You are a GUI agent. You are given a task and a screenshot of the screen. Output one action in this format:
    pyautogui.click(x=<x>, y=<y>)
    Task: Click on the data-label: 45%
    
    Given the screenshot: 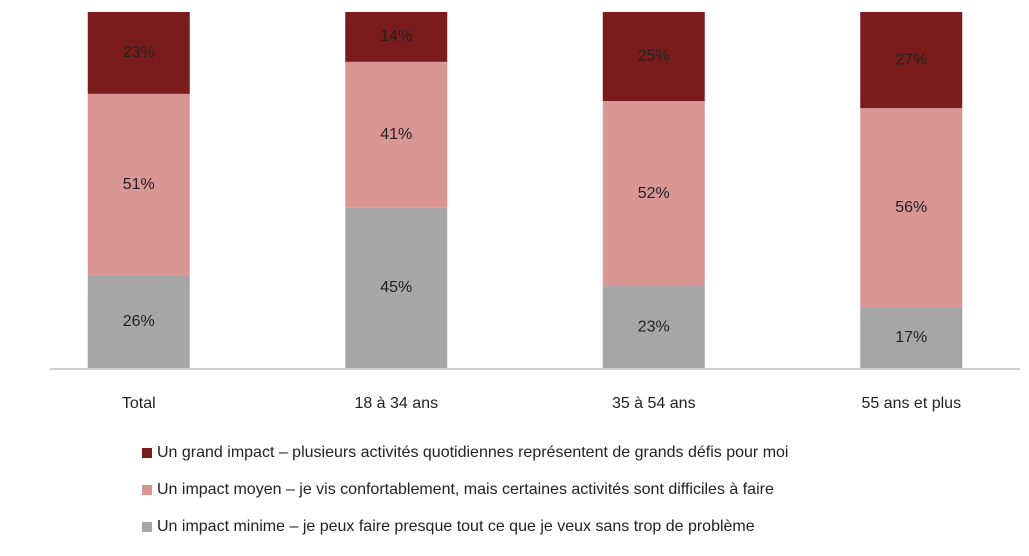 What is the action you would take?
    pyautogui.click(x=396, y=287)
    